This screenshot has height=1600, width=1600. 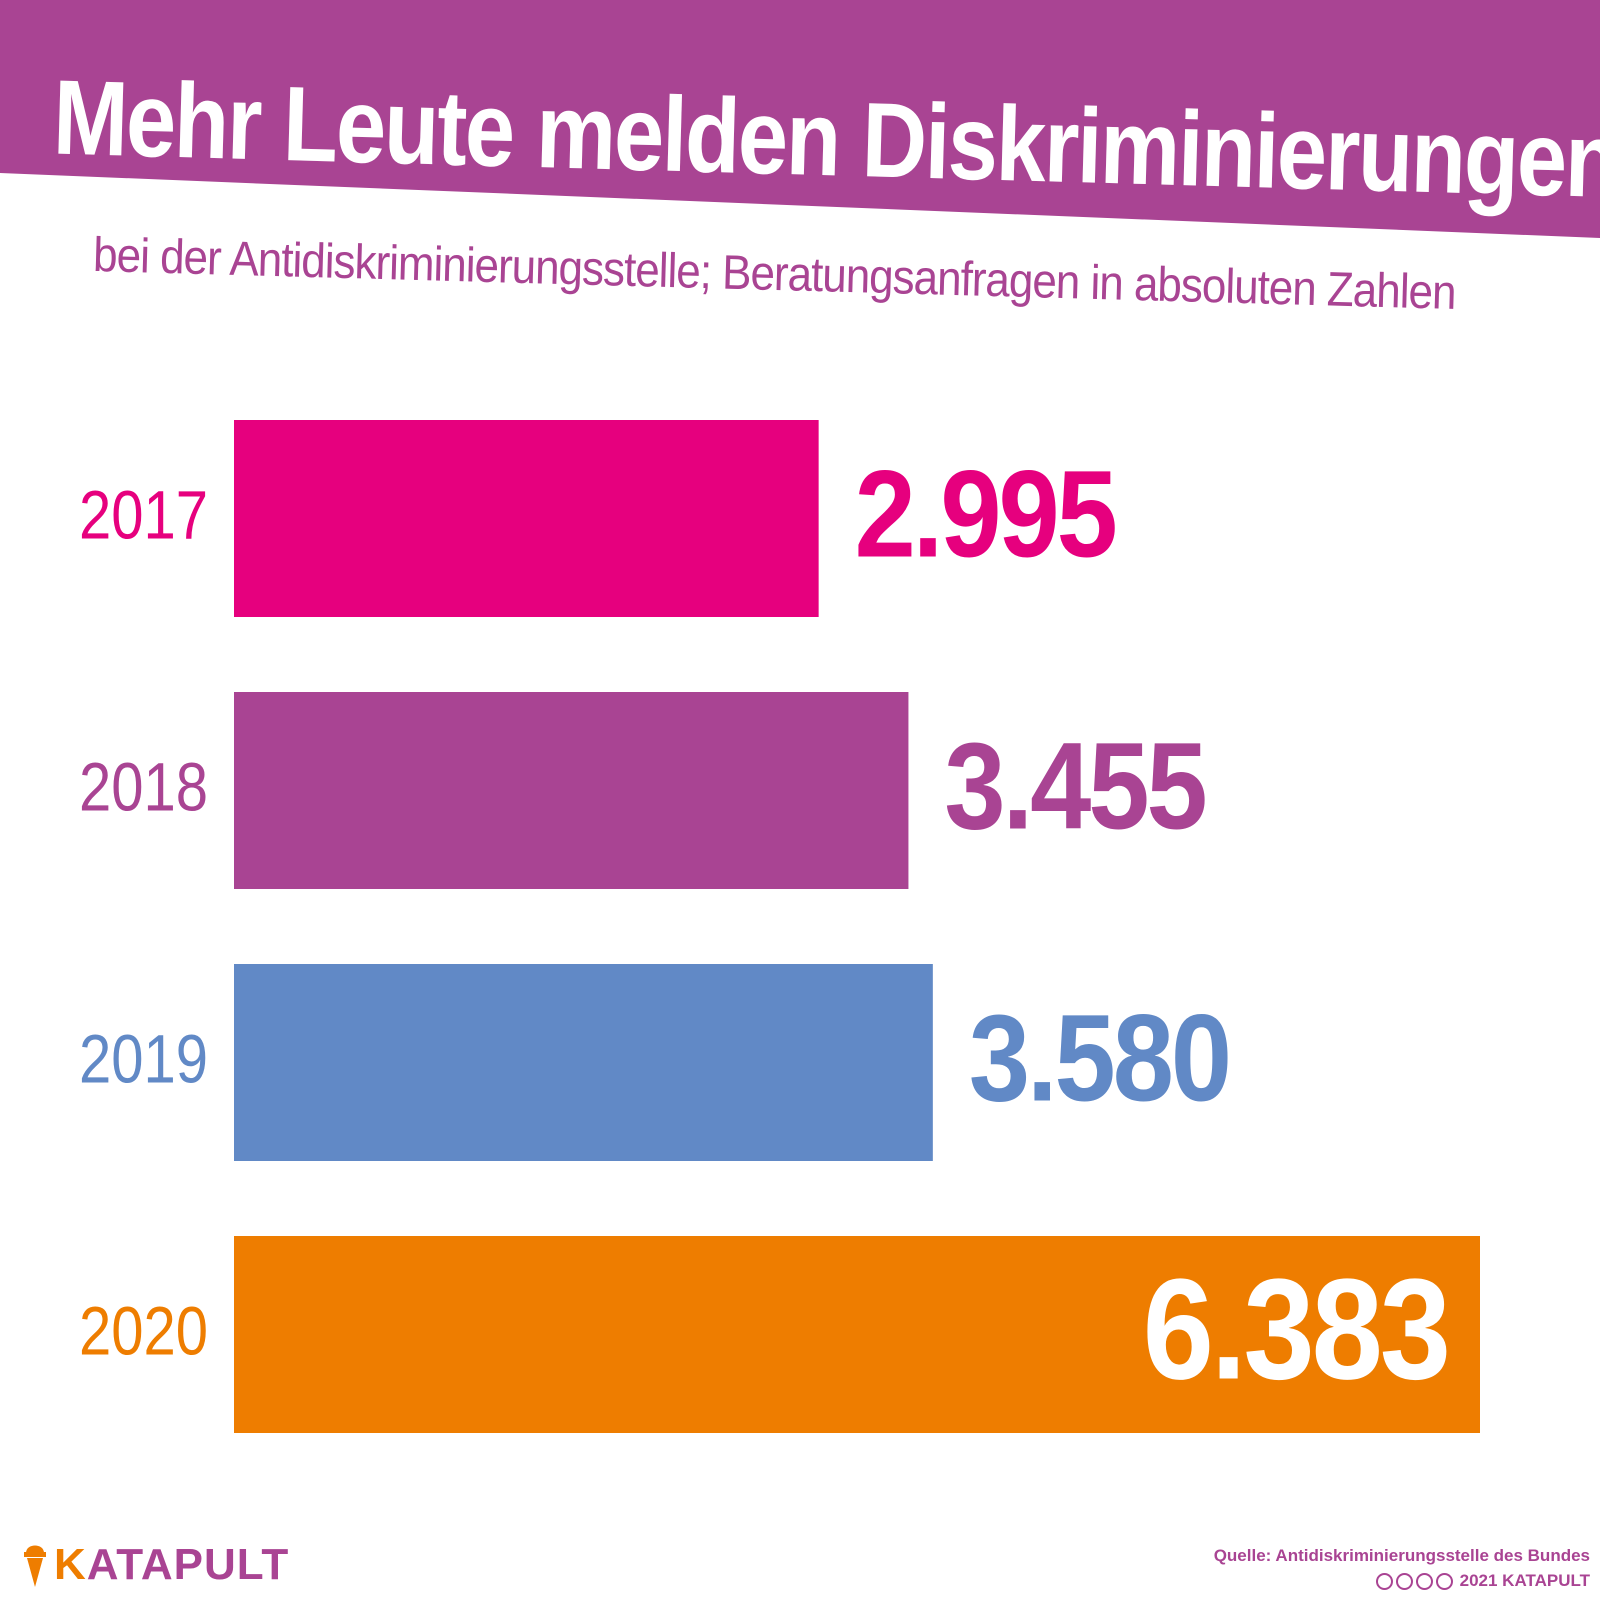 I want to click on category-label-2019: 2019, so click(x=143, y=1060).